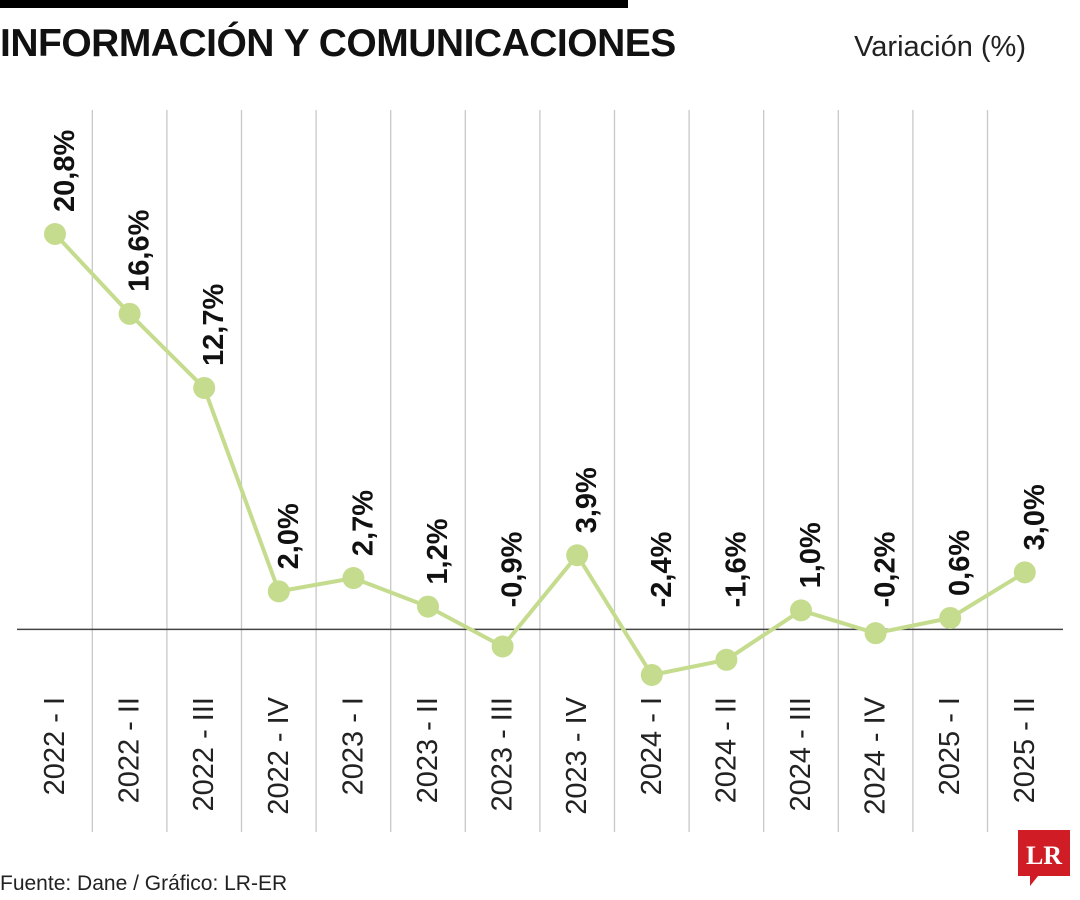 This screenshot has height=900, width=1080. I want to click on x-tick-label: 2025 - I, so click(950, 746).